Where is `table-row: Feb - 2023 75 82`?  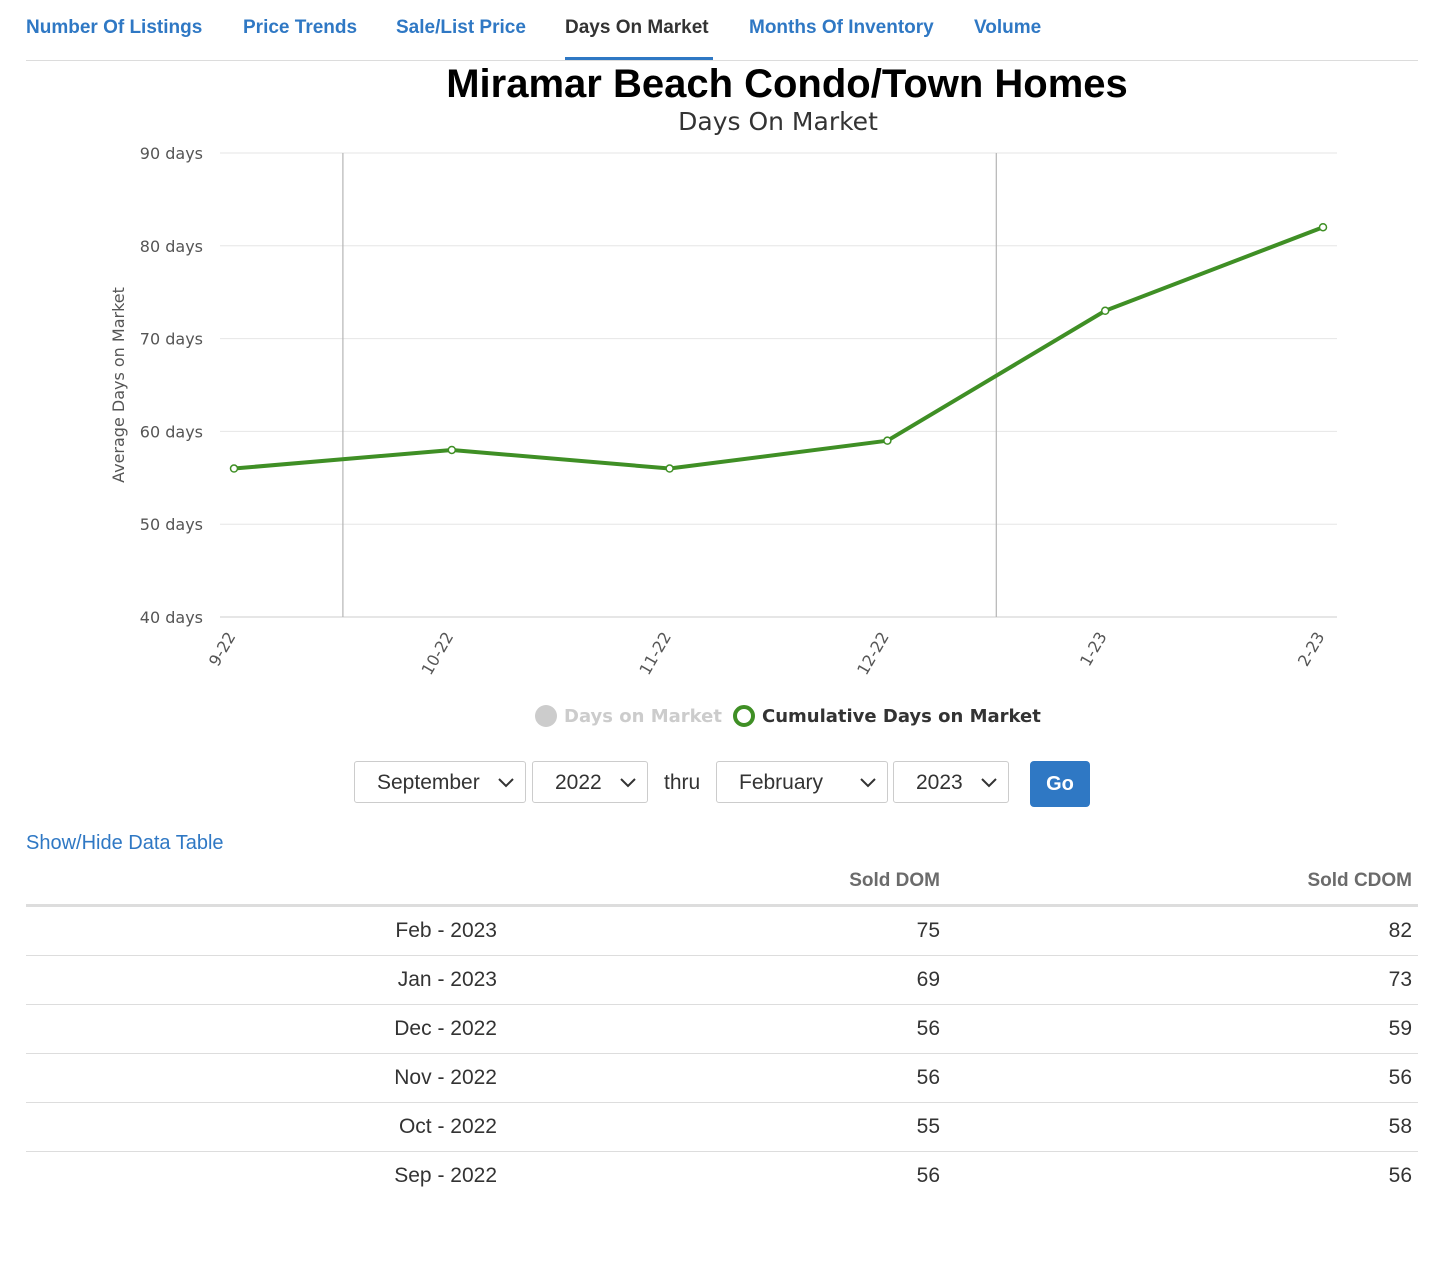
table-row: Feb - 2023 75 82 is located at coordinates (722, 930).